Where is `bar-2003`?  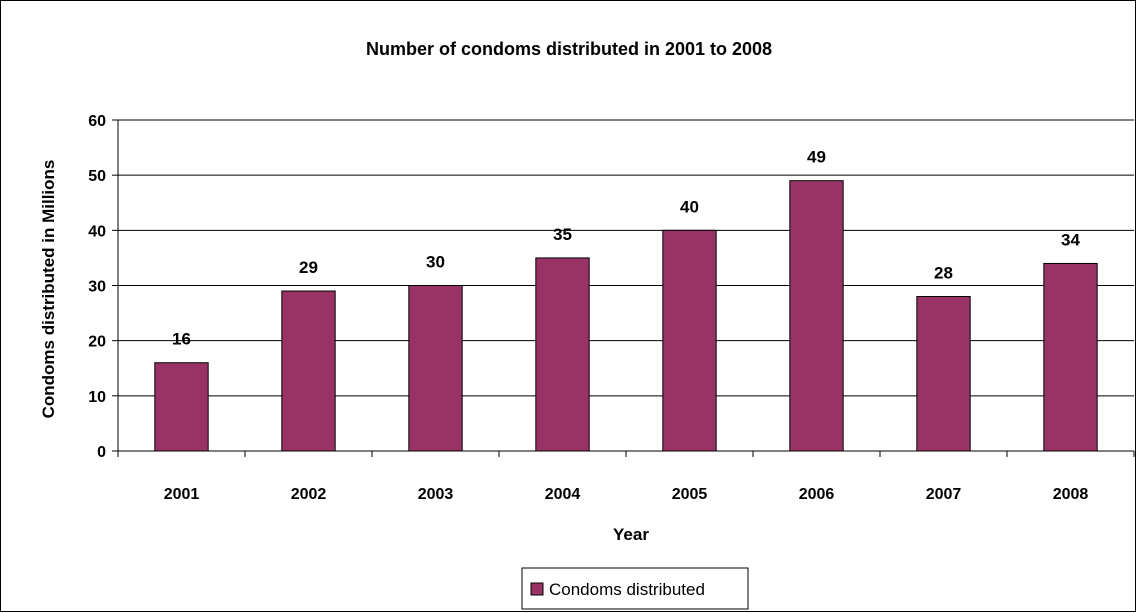
bar-2003 is located at coordinates (435, 368).